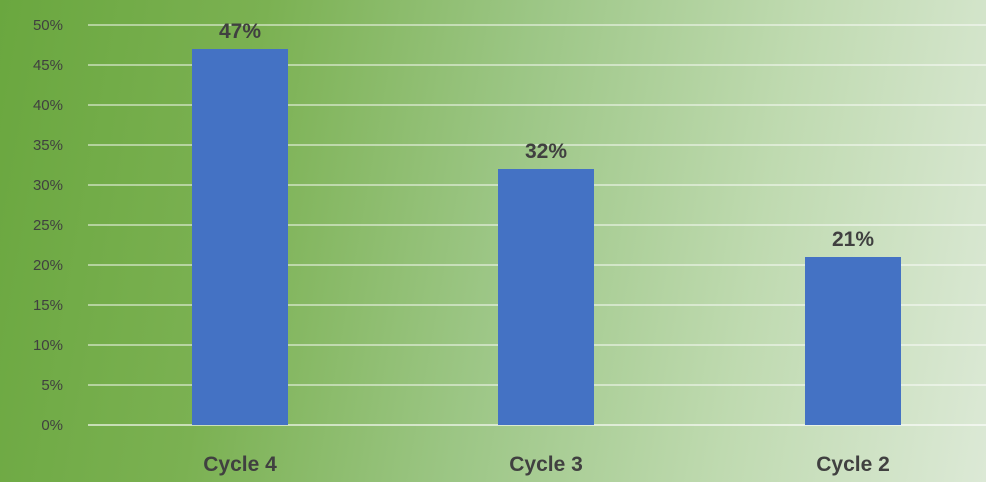  I want to click on y-tick-label-35: 35%, so click(48, 145).